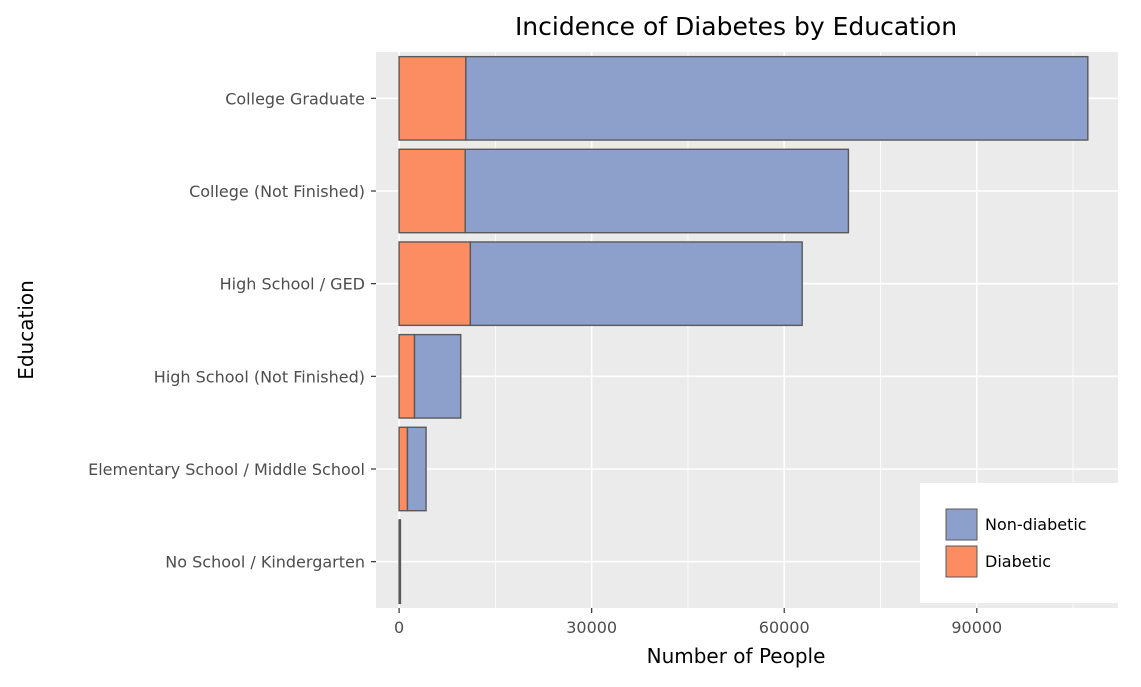  What do you see at coordinates (432, 98) in the screenshot?
I see `bar-diabetic-college-graduate` at bounding box center [432, 98].